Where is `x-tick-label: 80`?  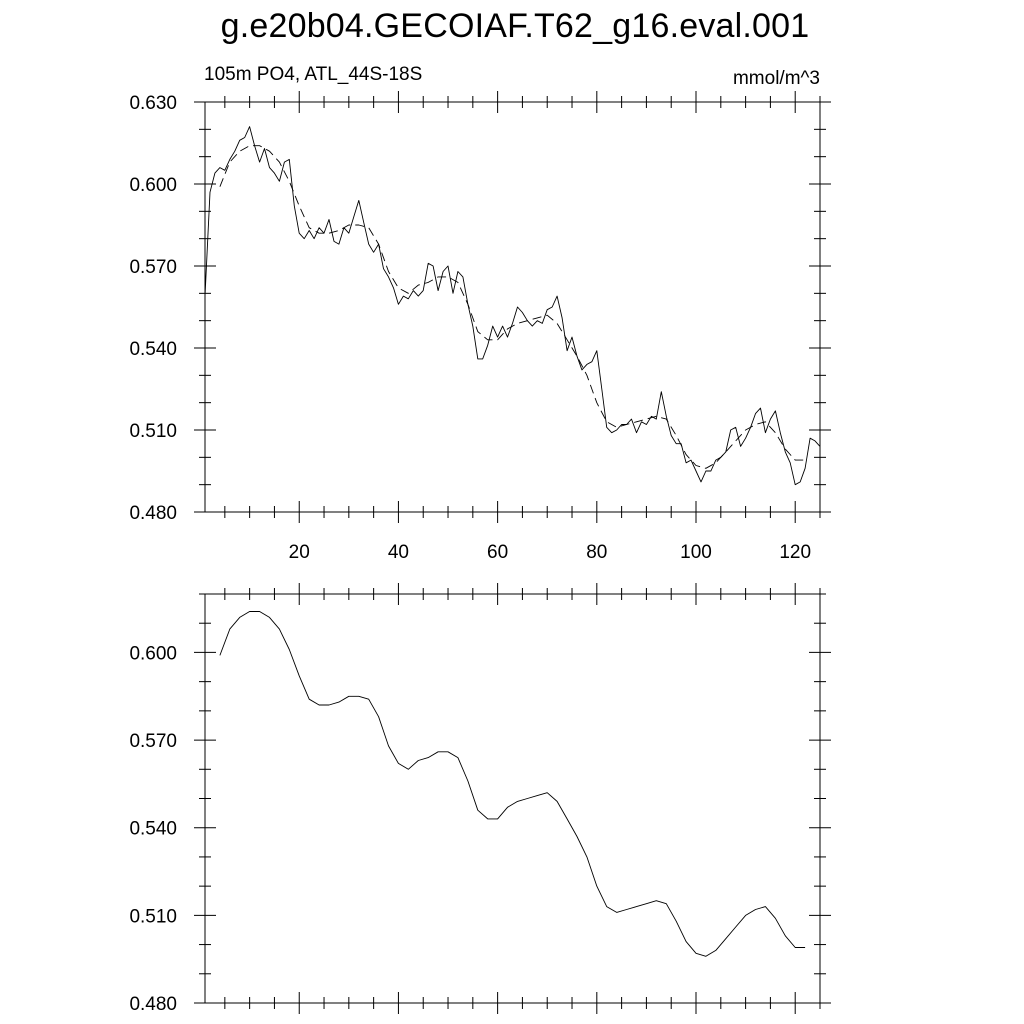
x-tick-label: 80 is located at coordinates (596, 552).